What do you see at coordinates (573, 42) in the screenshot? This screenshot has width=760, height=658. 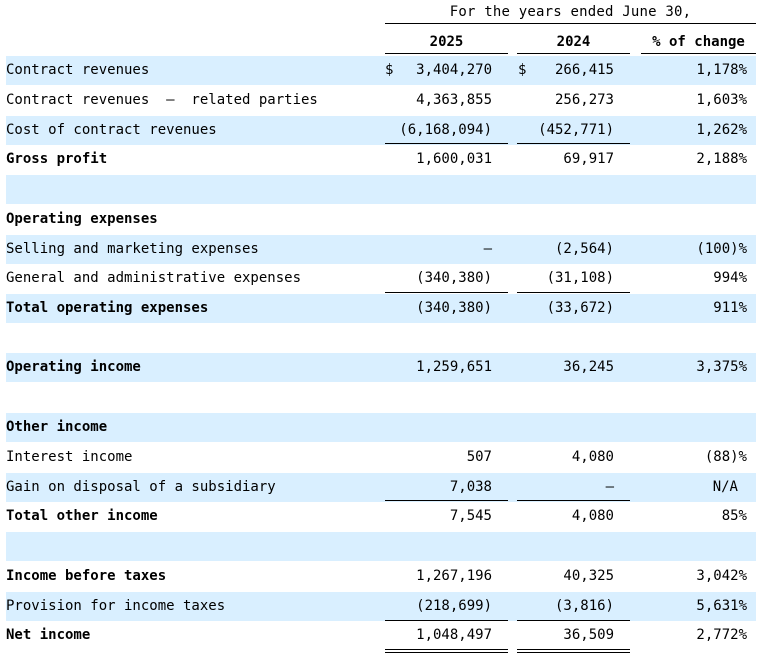 I see `column-header-2024: 2024` at bounding box center [573, 42].